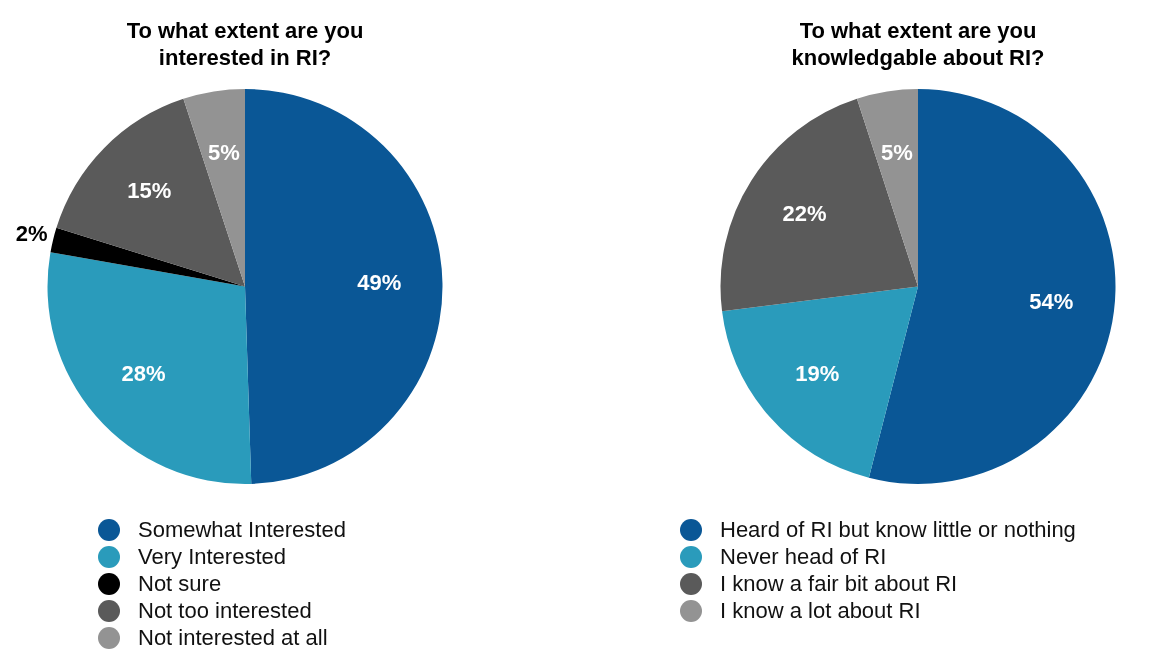 Image resolution: width=1155 pixels, height=652 pixels. Describe the element at coordinates (31, 233) in the screenshot. I see `data-label: 2%` at that location.